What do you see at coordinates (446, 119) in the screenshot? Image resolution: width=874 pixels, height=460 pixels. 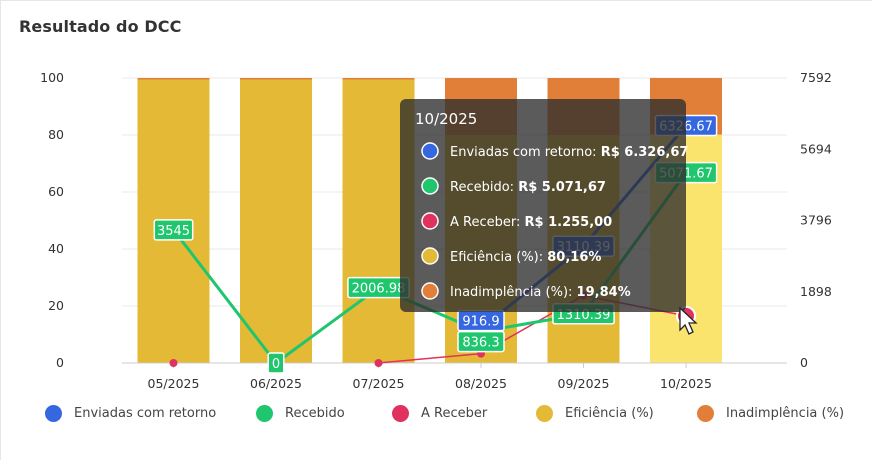 I see `tooltip-title: 10/2025` at bounding box center [446, 119].